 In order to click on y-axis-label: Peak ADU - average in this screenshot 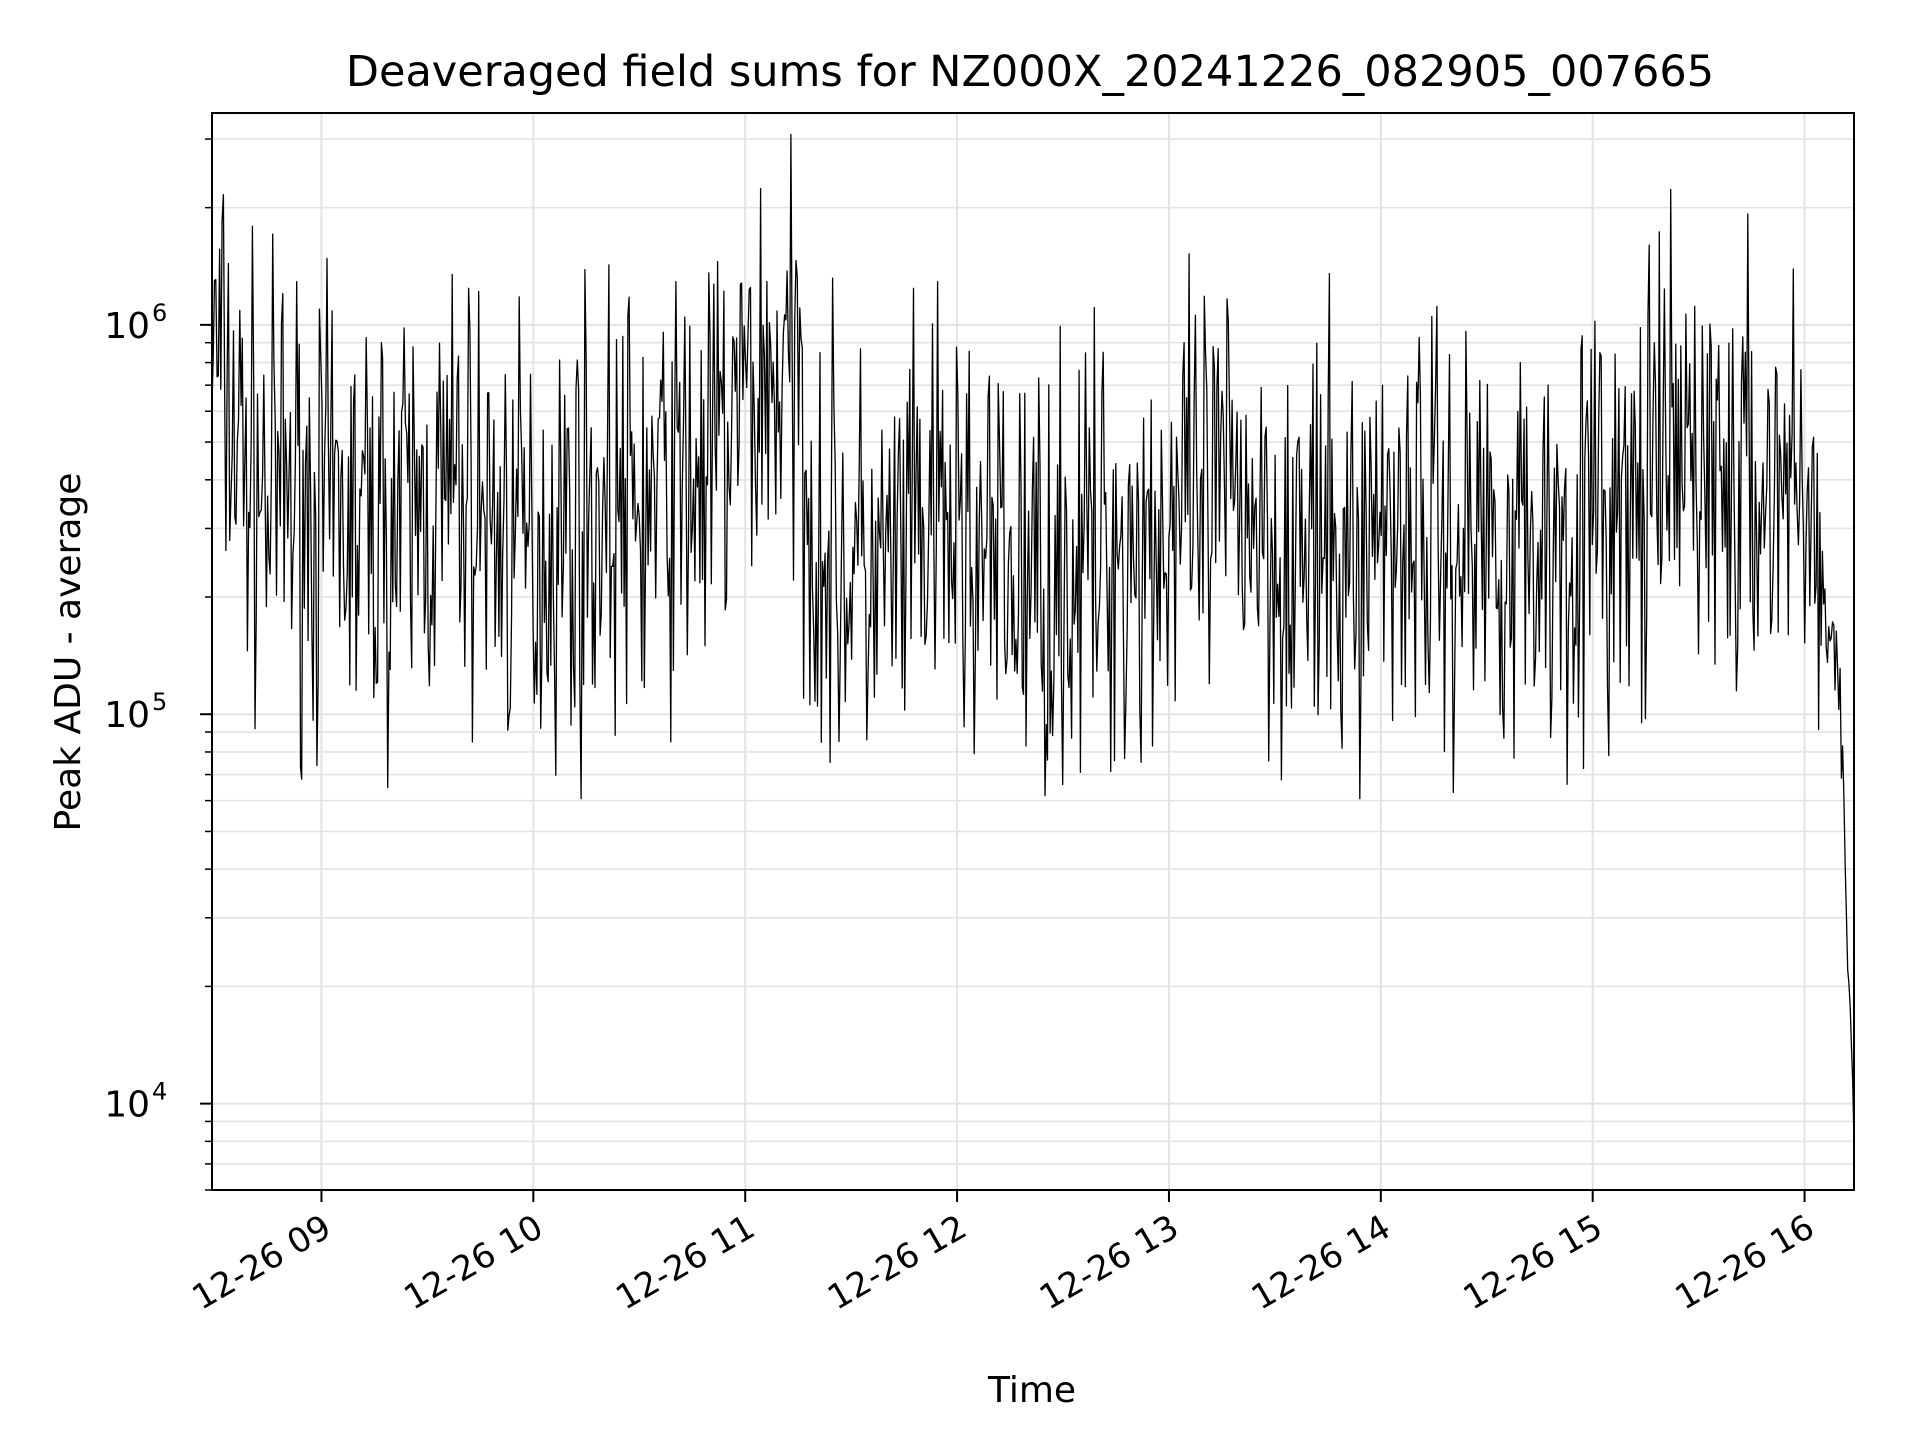, I will do `click(68, 652)`.